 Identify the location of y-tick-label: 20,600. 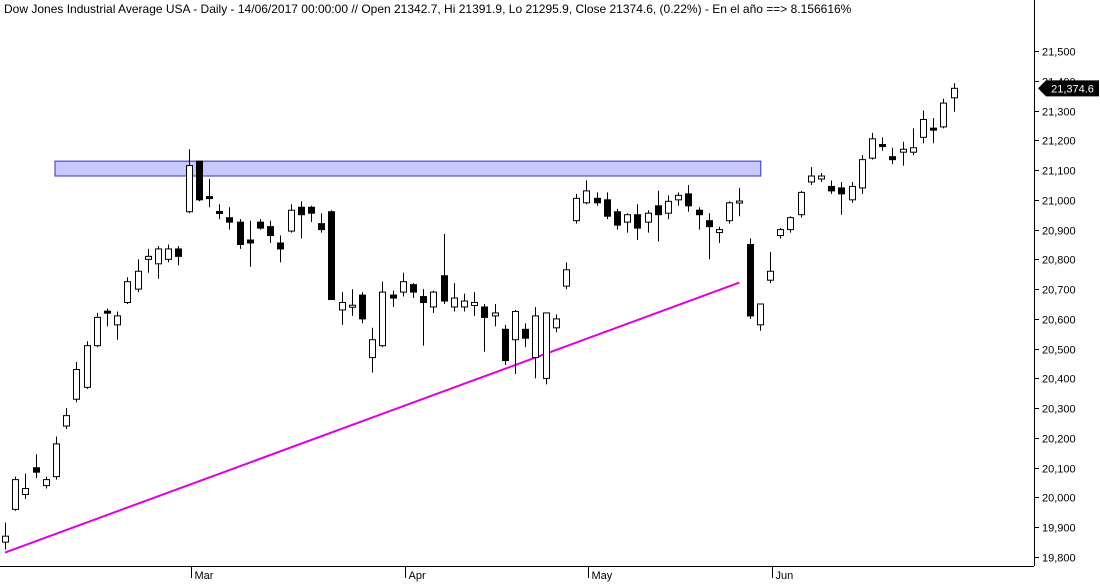
(1059, 321).